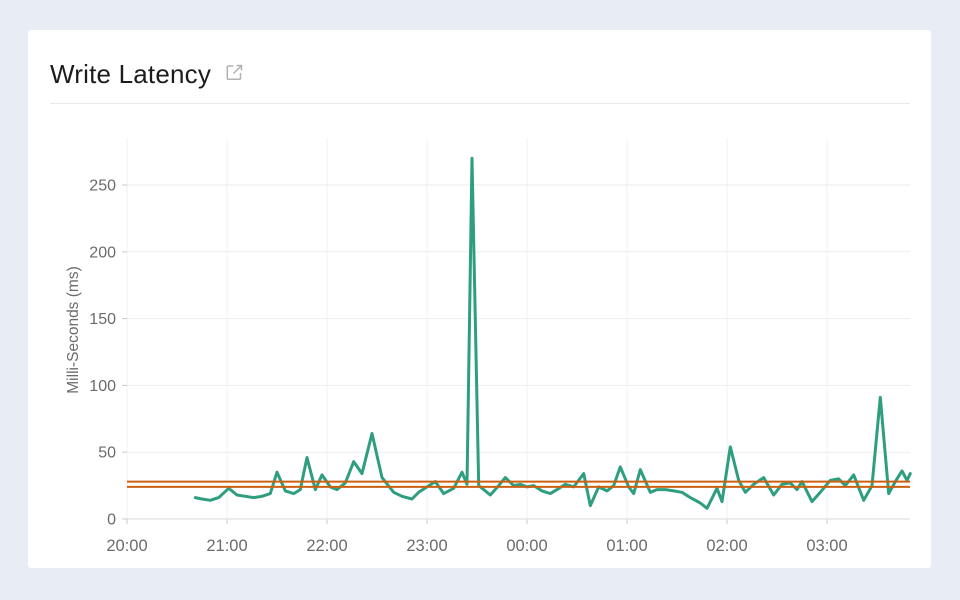  Describe the element at coordinates (102, 319) in the screenshot. I see `y-tick-label: 150` at that location.